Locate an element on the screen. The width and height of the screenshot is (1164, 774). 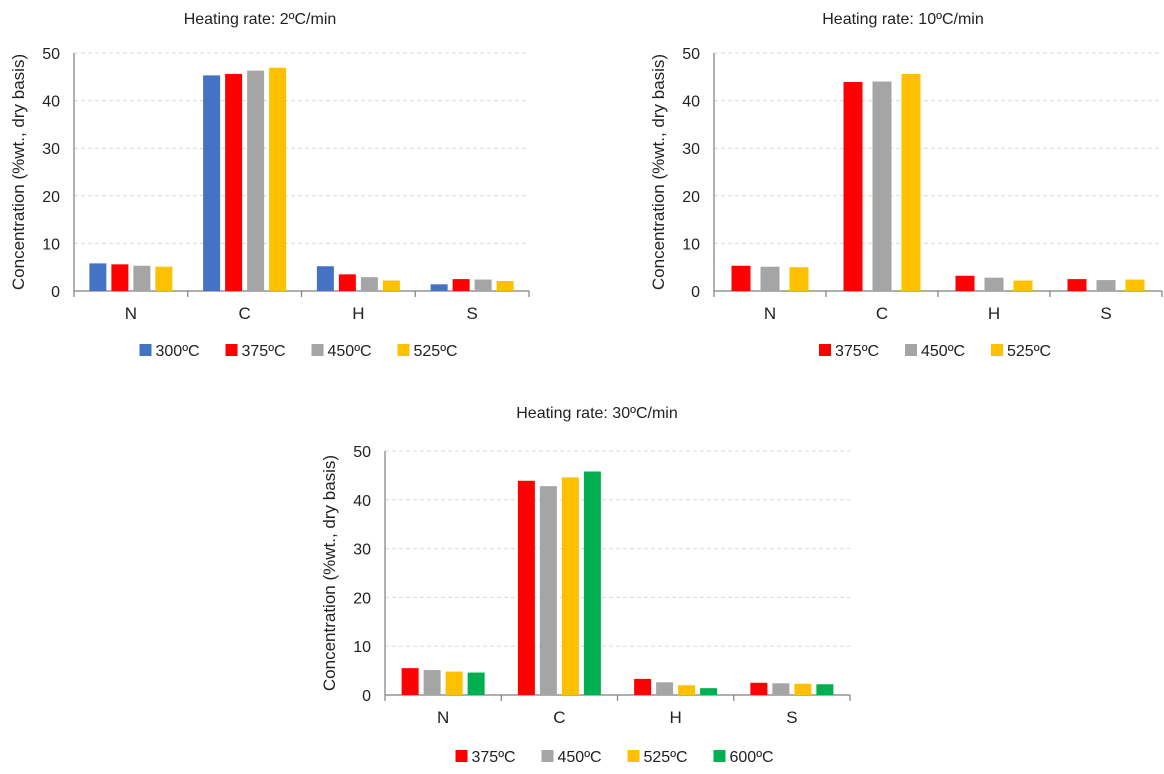
chart-title: Heating rate: 30ºC/min is located at coordinates (596, 413).